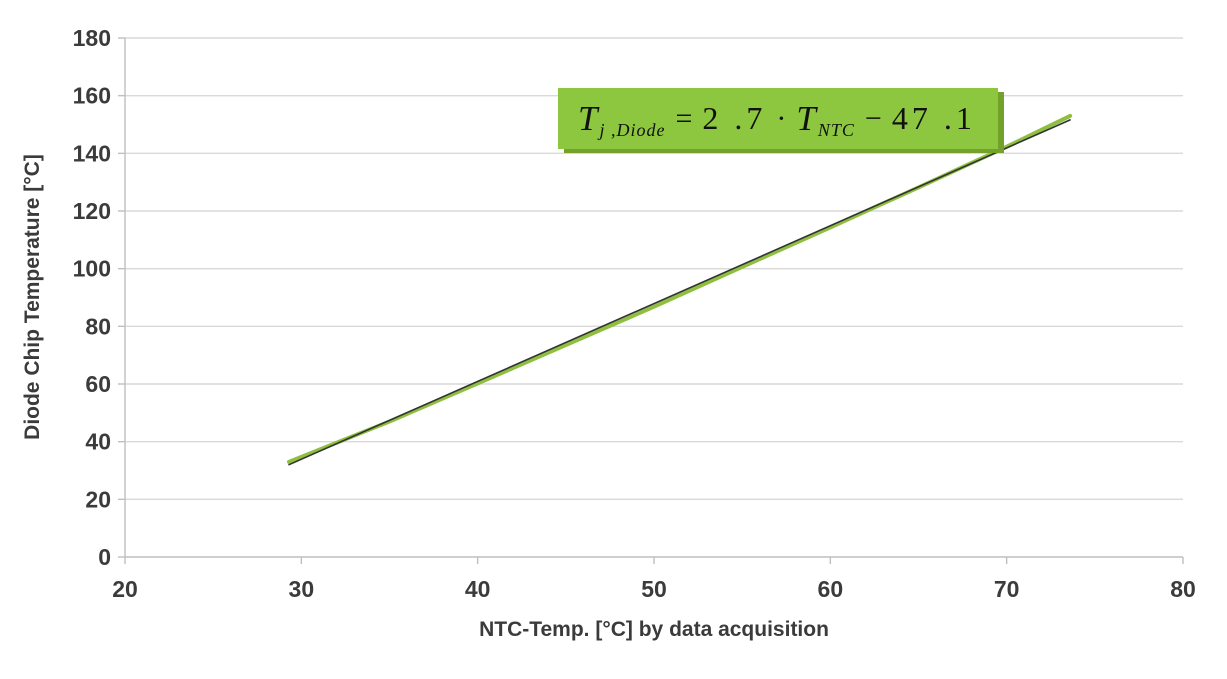 The image size is (1227, 679). What do you see at coordinates (588, 118) in the screenshot?
I see `equation-lhs-variable: T` at bounding box center [588, 118].